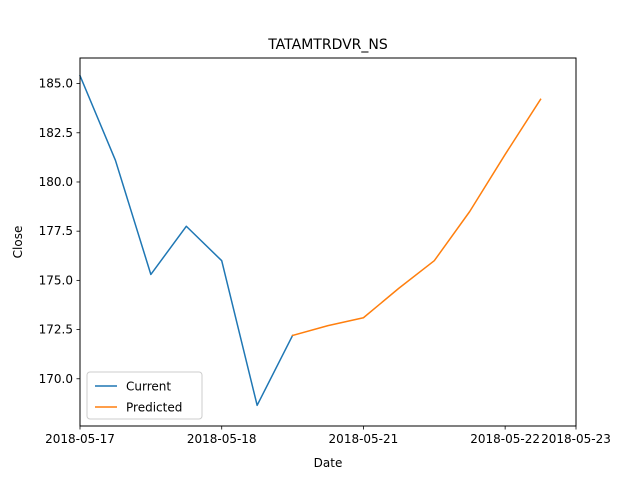 This screenshot has height=484, width=640. I want to click on y-axis-label: Close, so click(18, 242).